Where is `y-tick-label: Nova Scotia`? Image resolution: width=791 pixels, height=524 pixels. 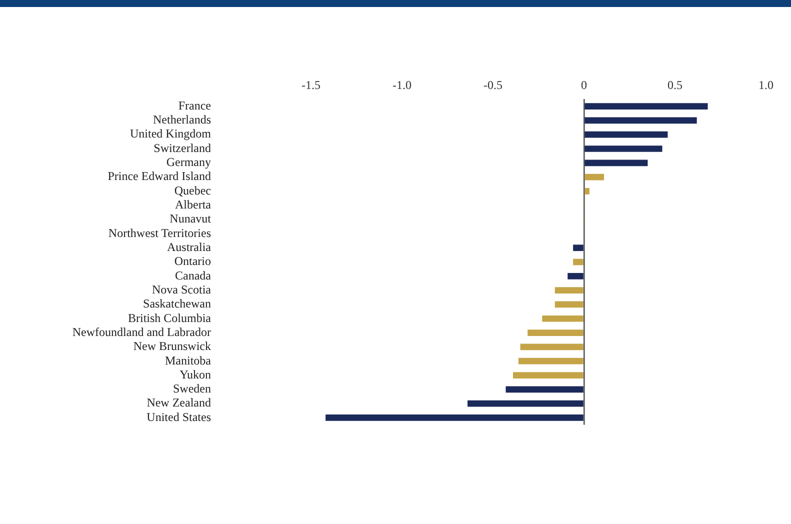 y-tick-label: Nova Scotia is located at coordinates (182, 289).